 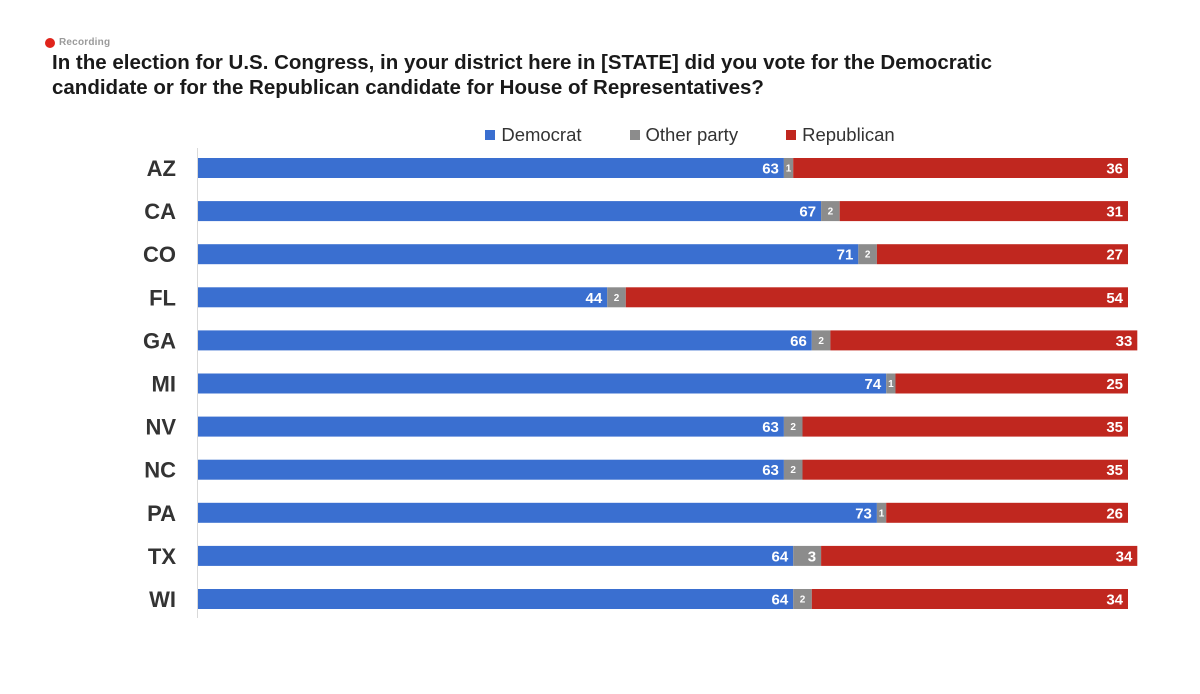 I want to click on legend-swatch-other-party, so click(x=634, y=135).